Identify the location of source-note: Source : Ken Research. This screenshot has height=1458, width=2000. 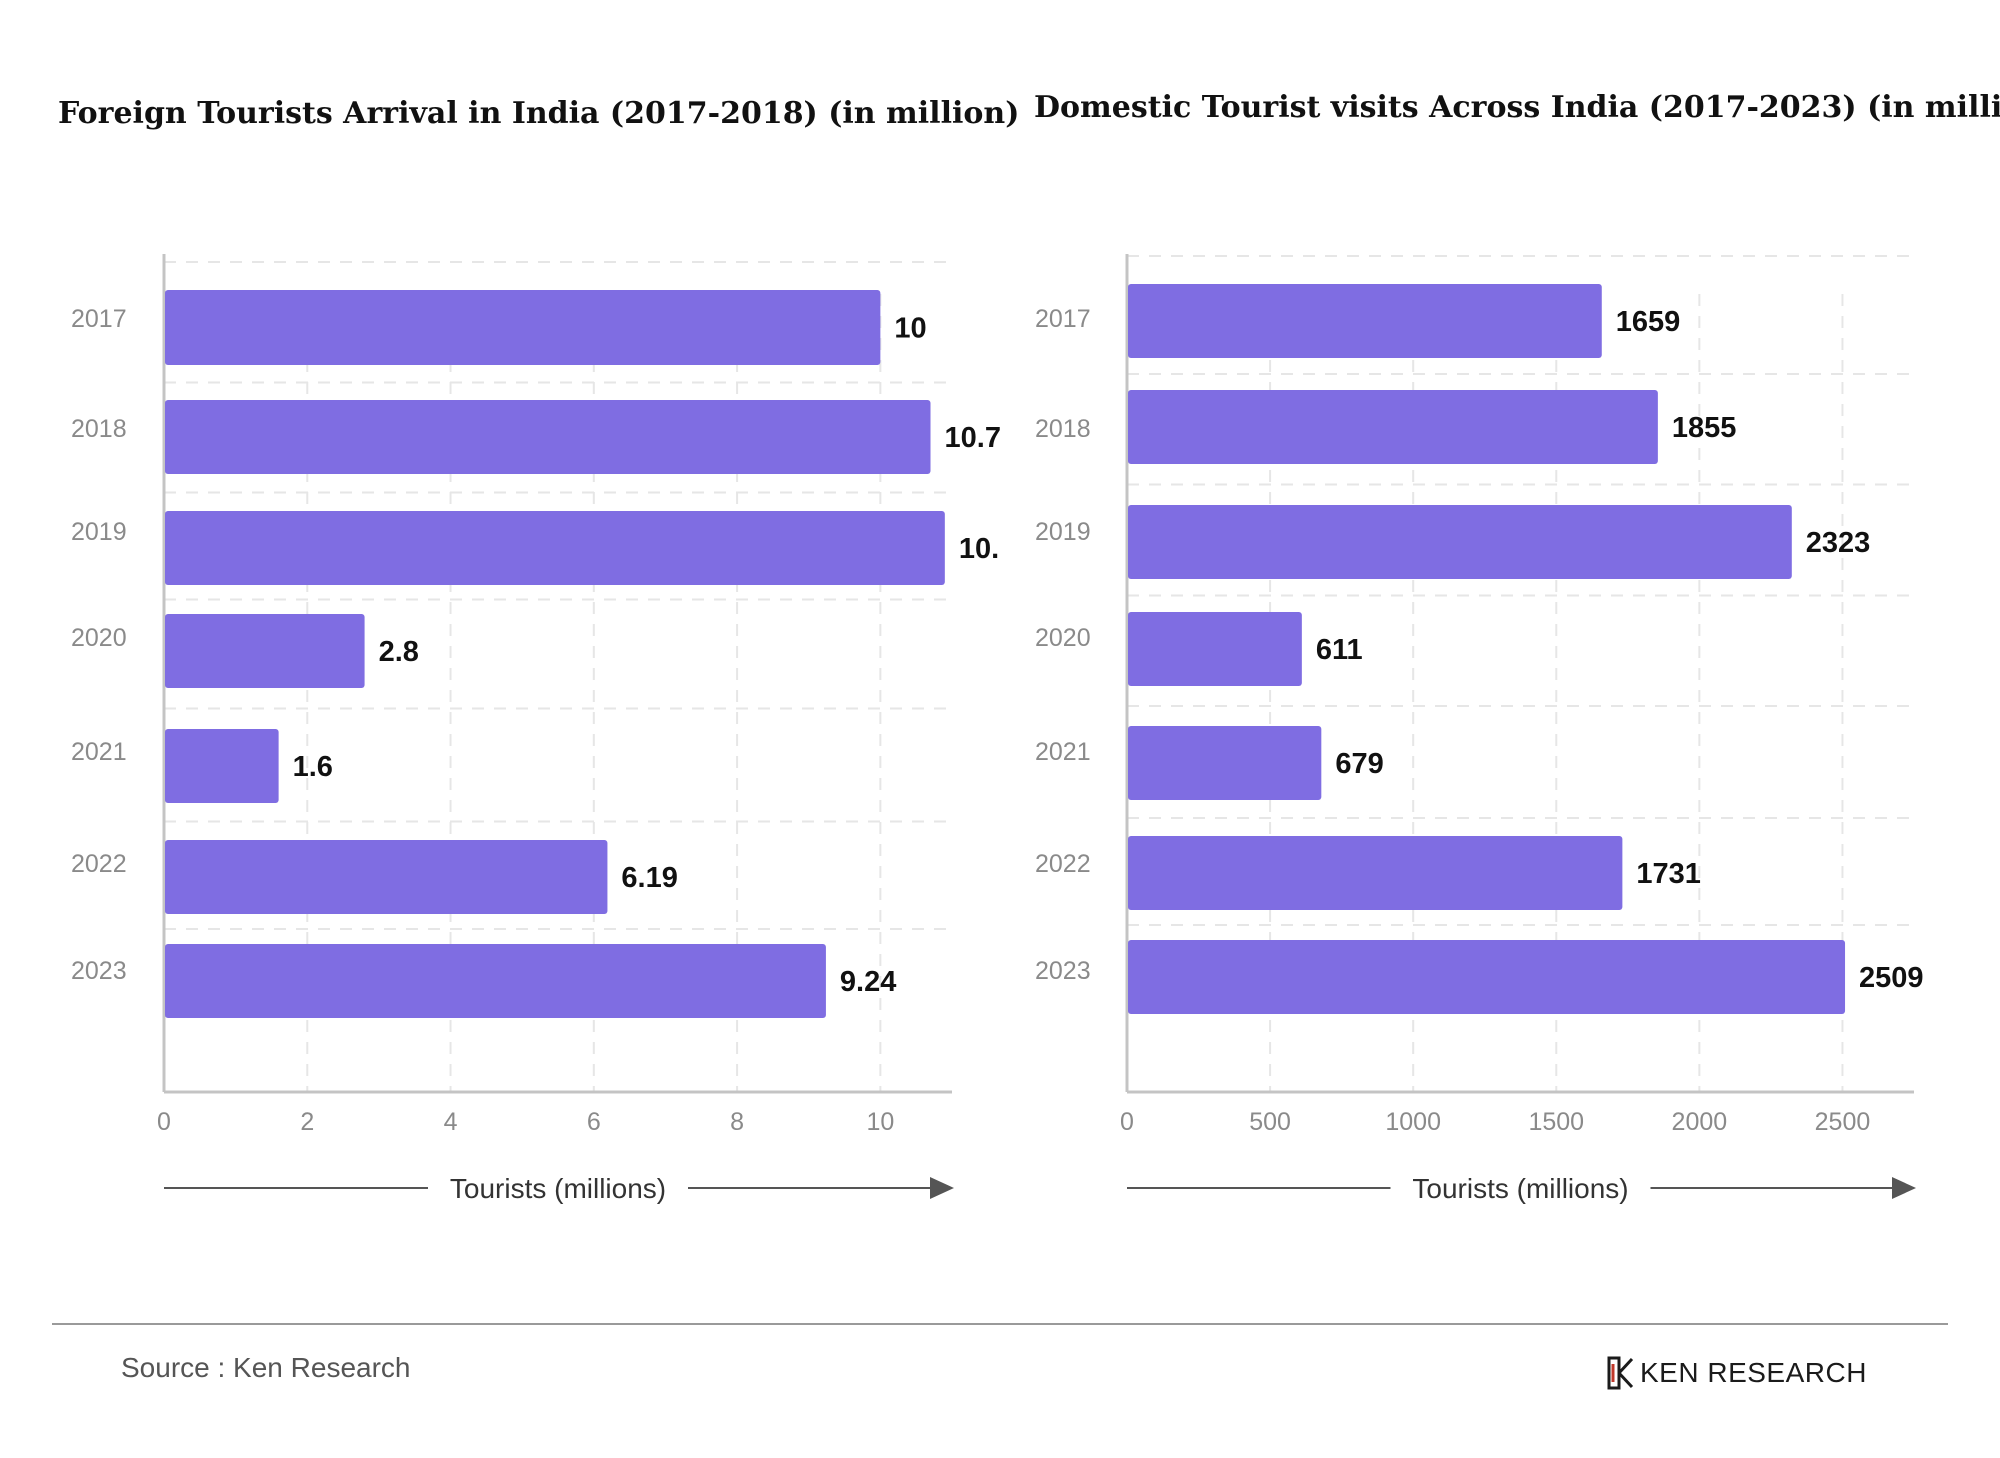
(266, 1367).